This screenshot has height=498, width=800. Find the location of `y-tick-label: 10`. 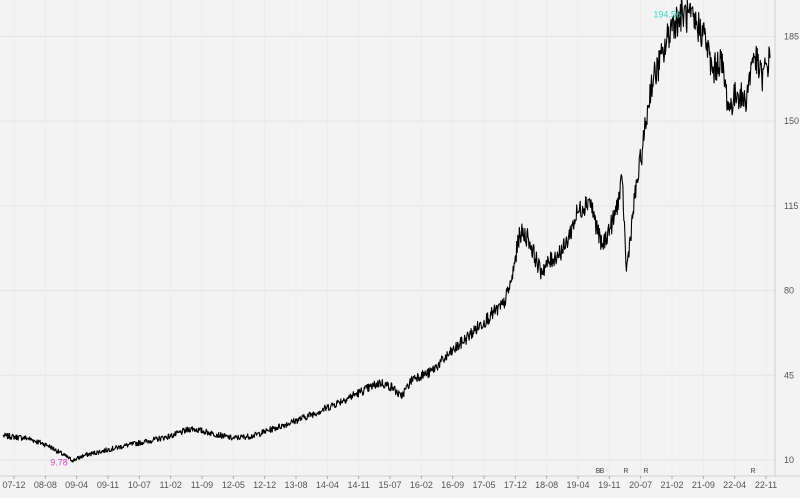

y-tick-label: 10 is located at coordinates (789, 460).